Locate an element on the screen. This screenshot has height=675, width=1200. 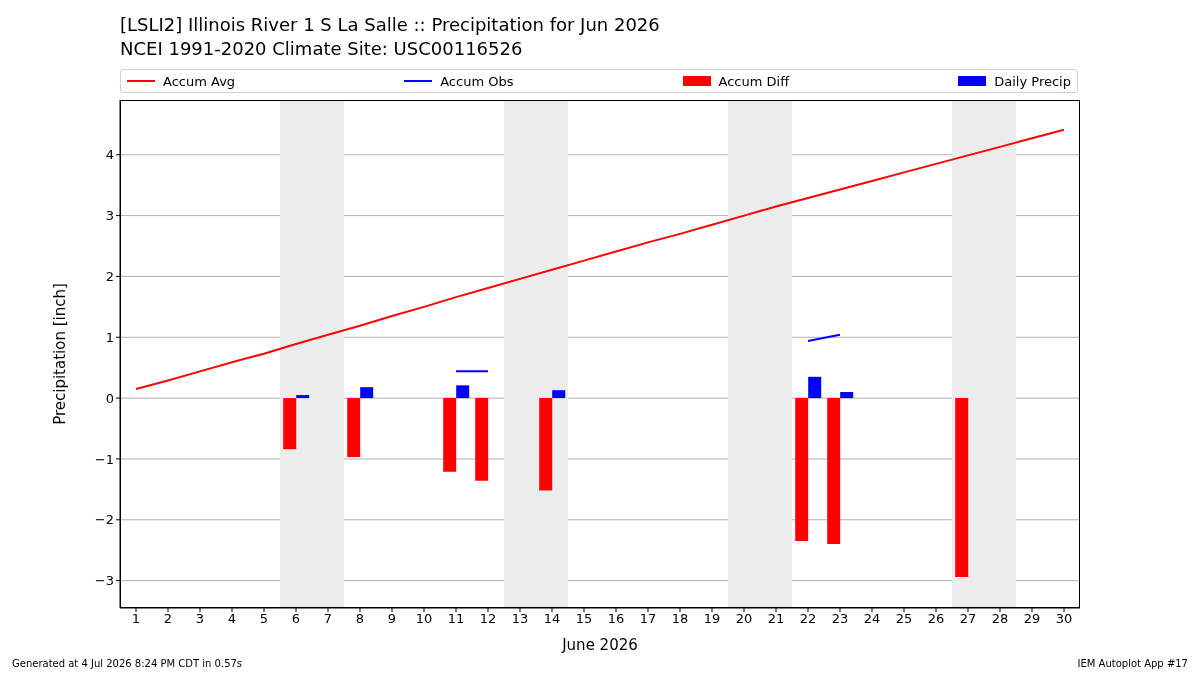
x-tick-label: 12 is located at coordinates (488, 619).